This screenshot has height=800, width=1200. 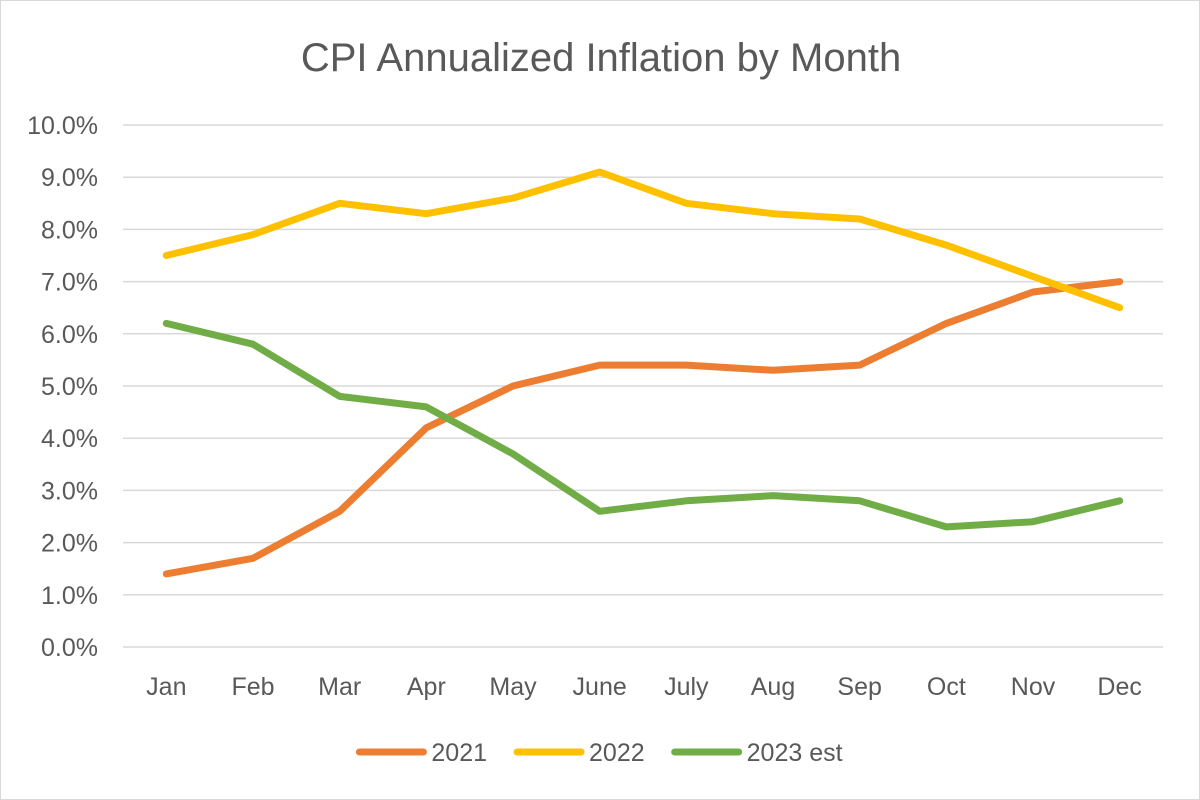 I want to click on legend: 2021 2022 2023 est, so click(x=599, y=753).